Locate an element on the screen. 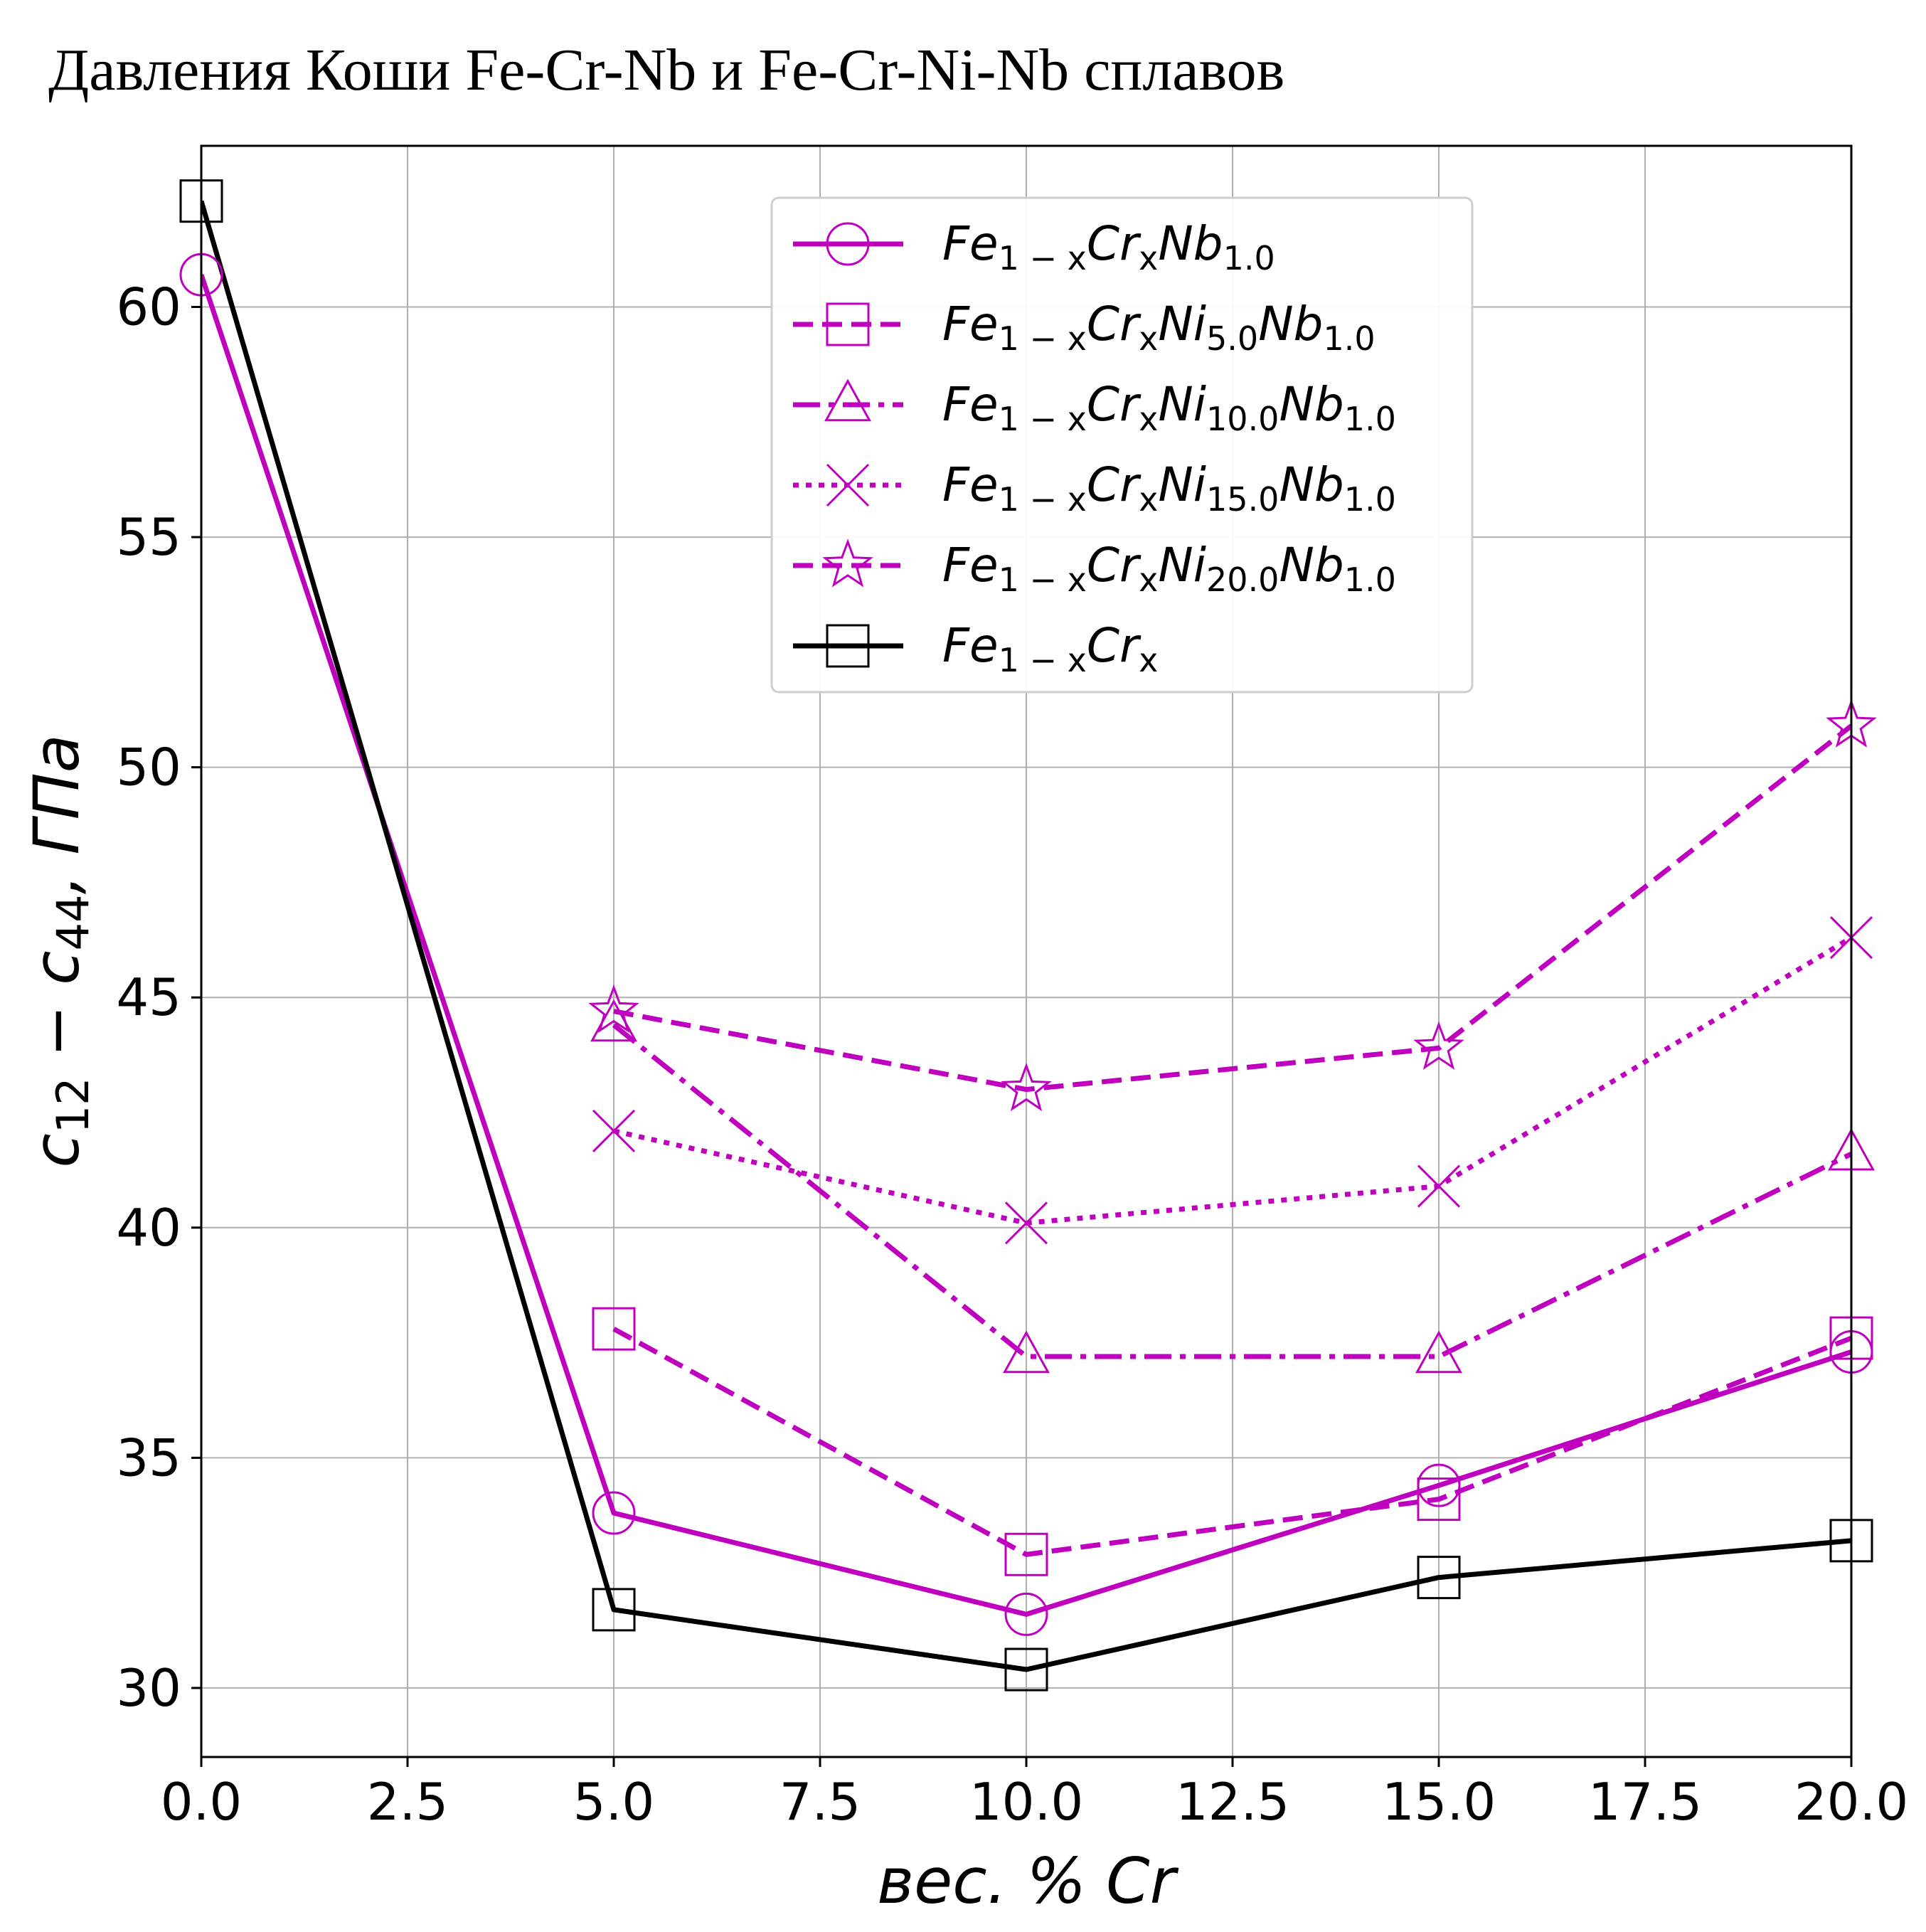 This screenshot has height=1932, width=1926. x-tick-label: 15.0 is located at coordinates (1439, 1802).